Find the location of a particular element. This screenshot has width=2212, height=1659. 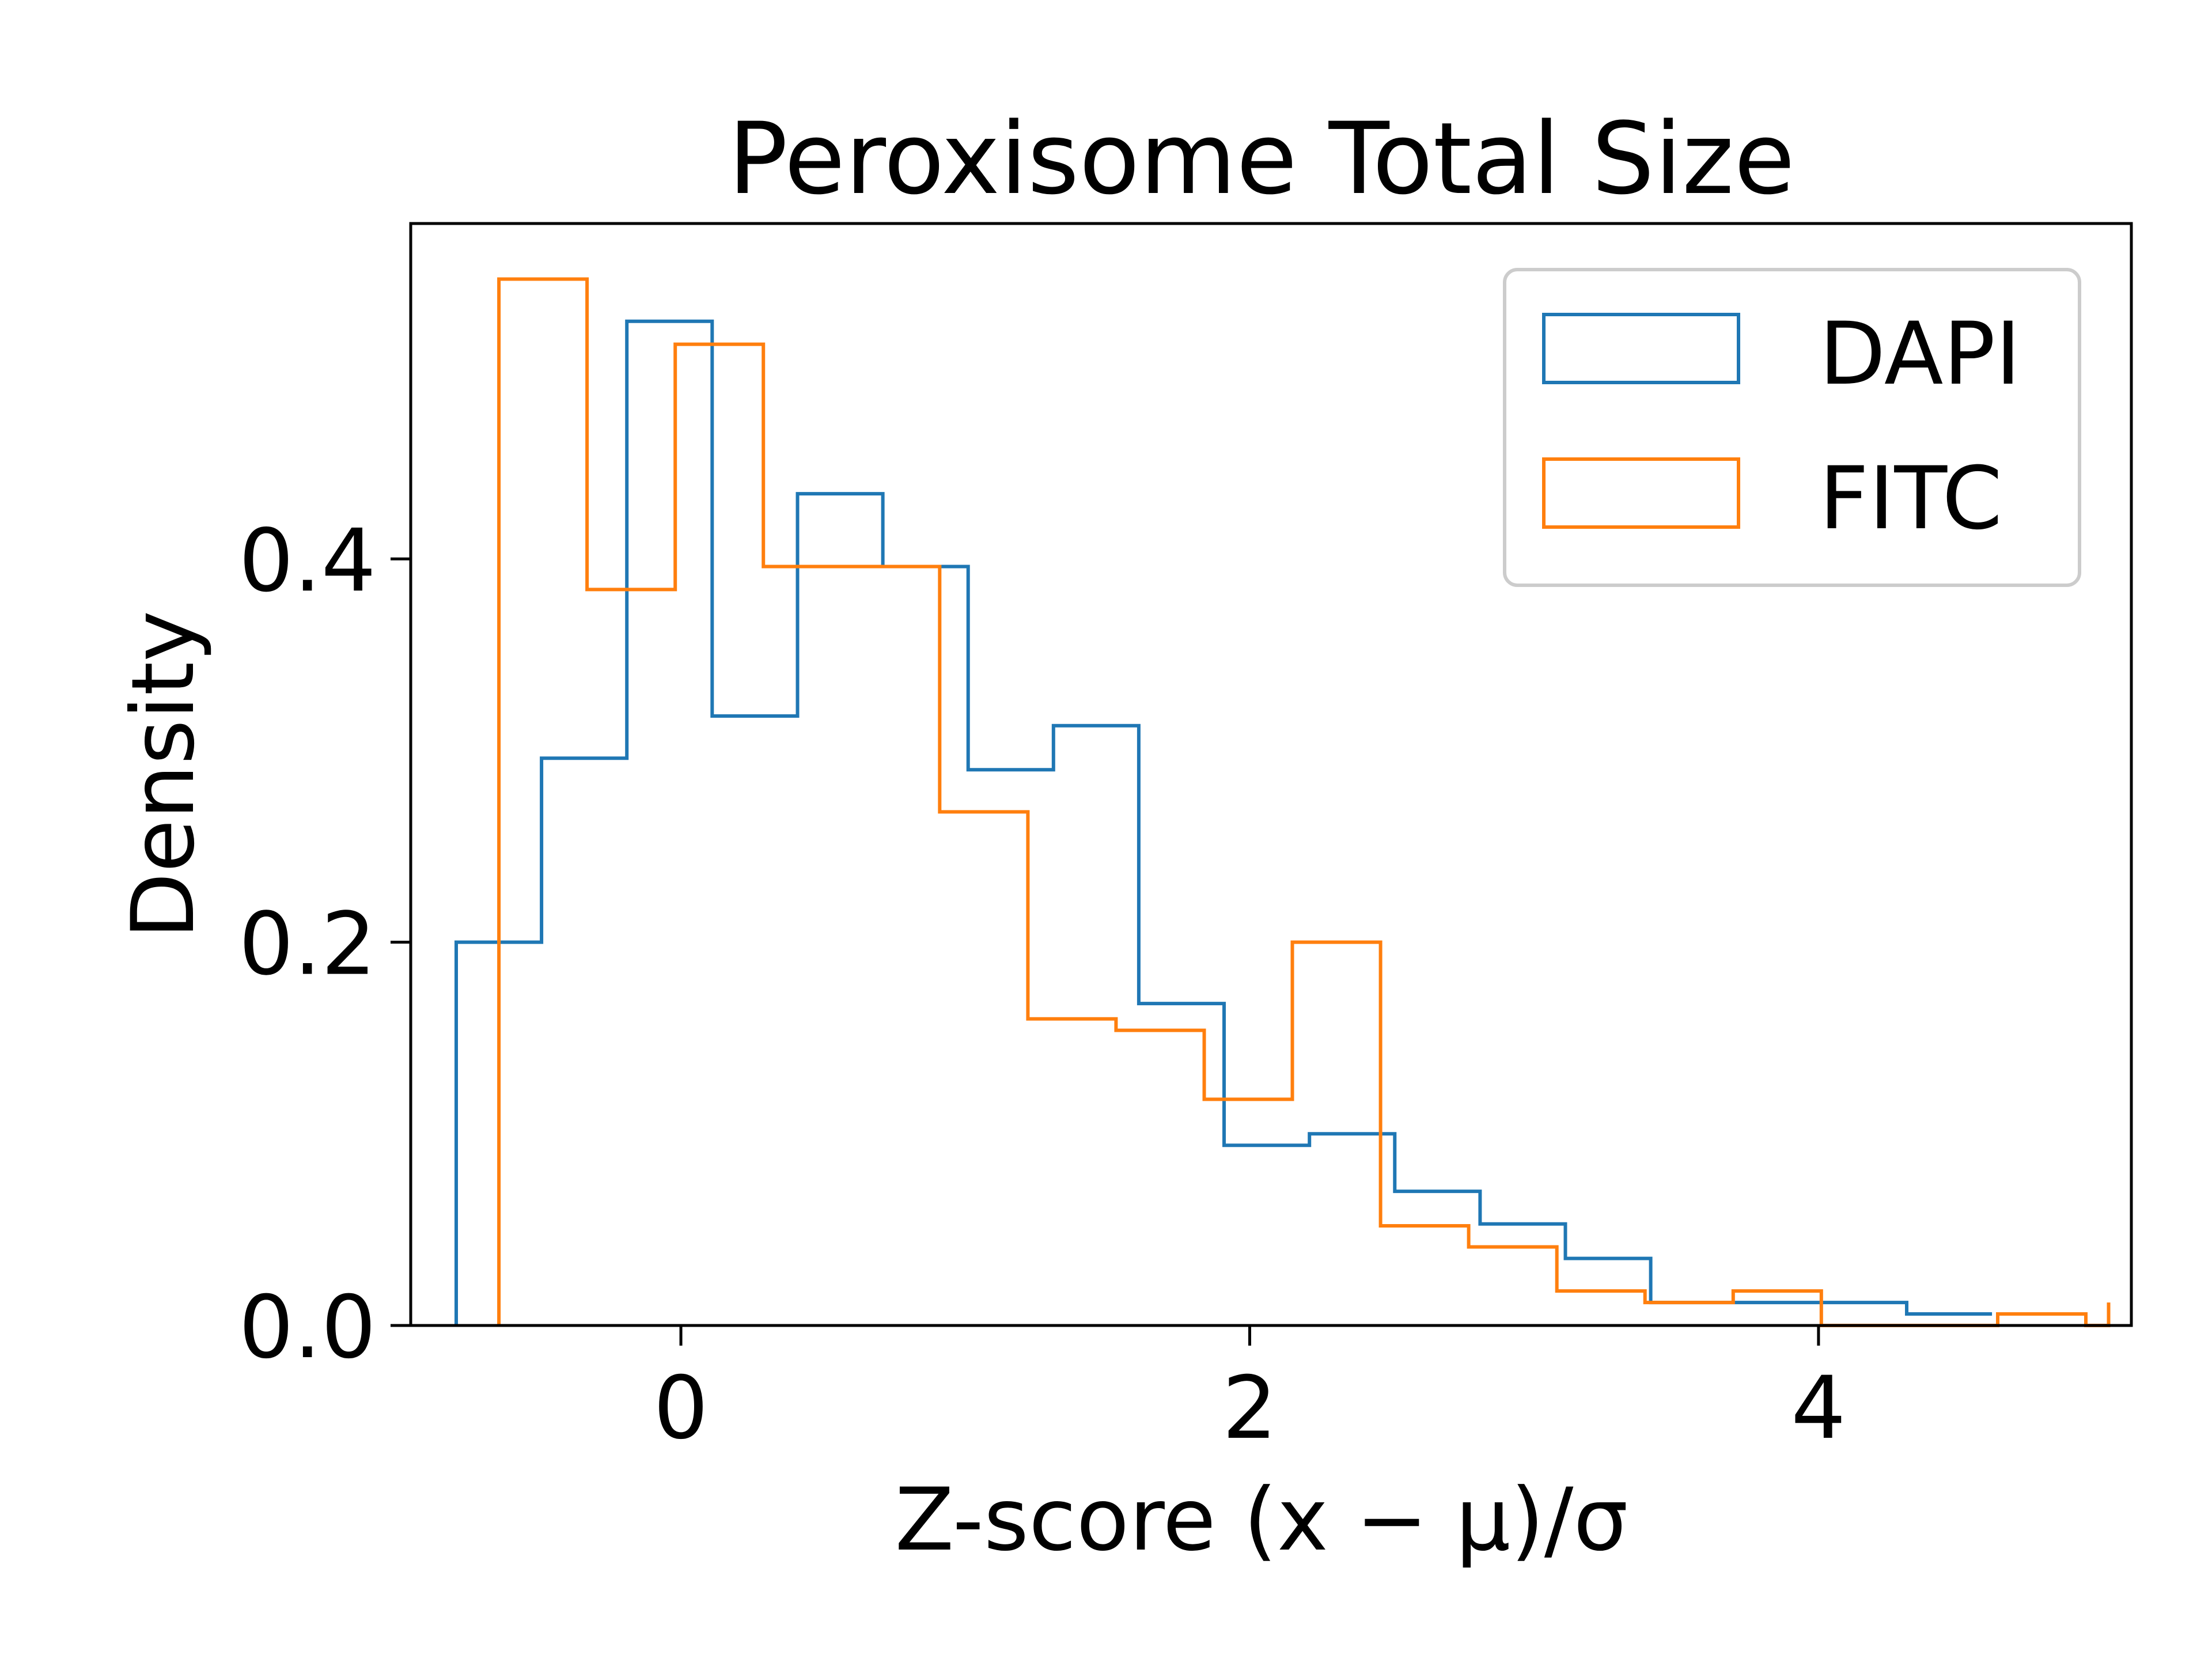

legend-frame is located at coordinates (1792, 427).